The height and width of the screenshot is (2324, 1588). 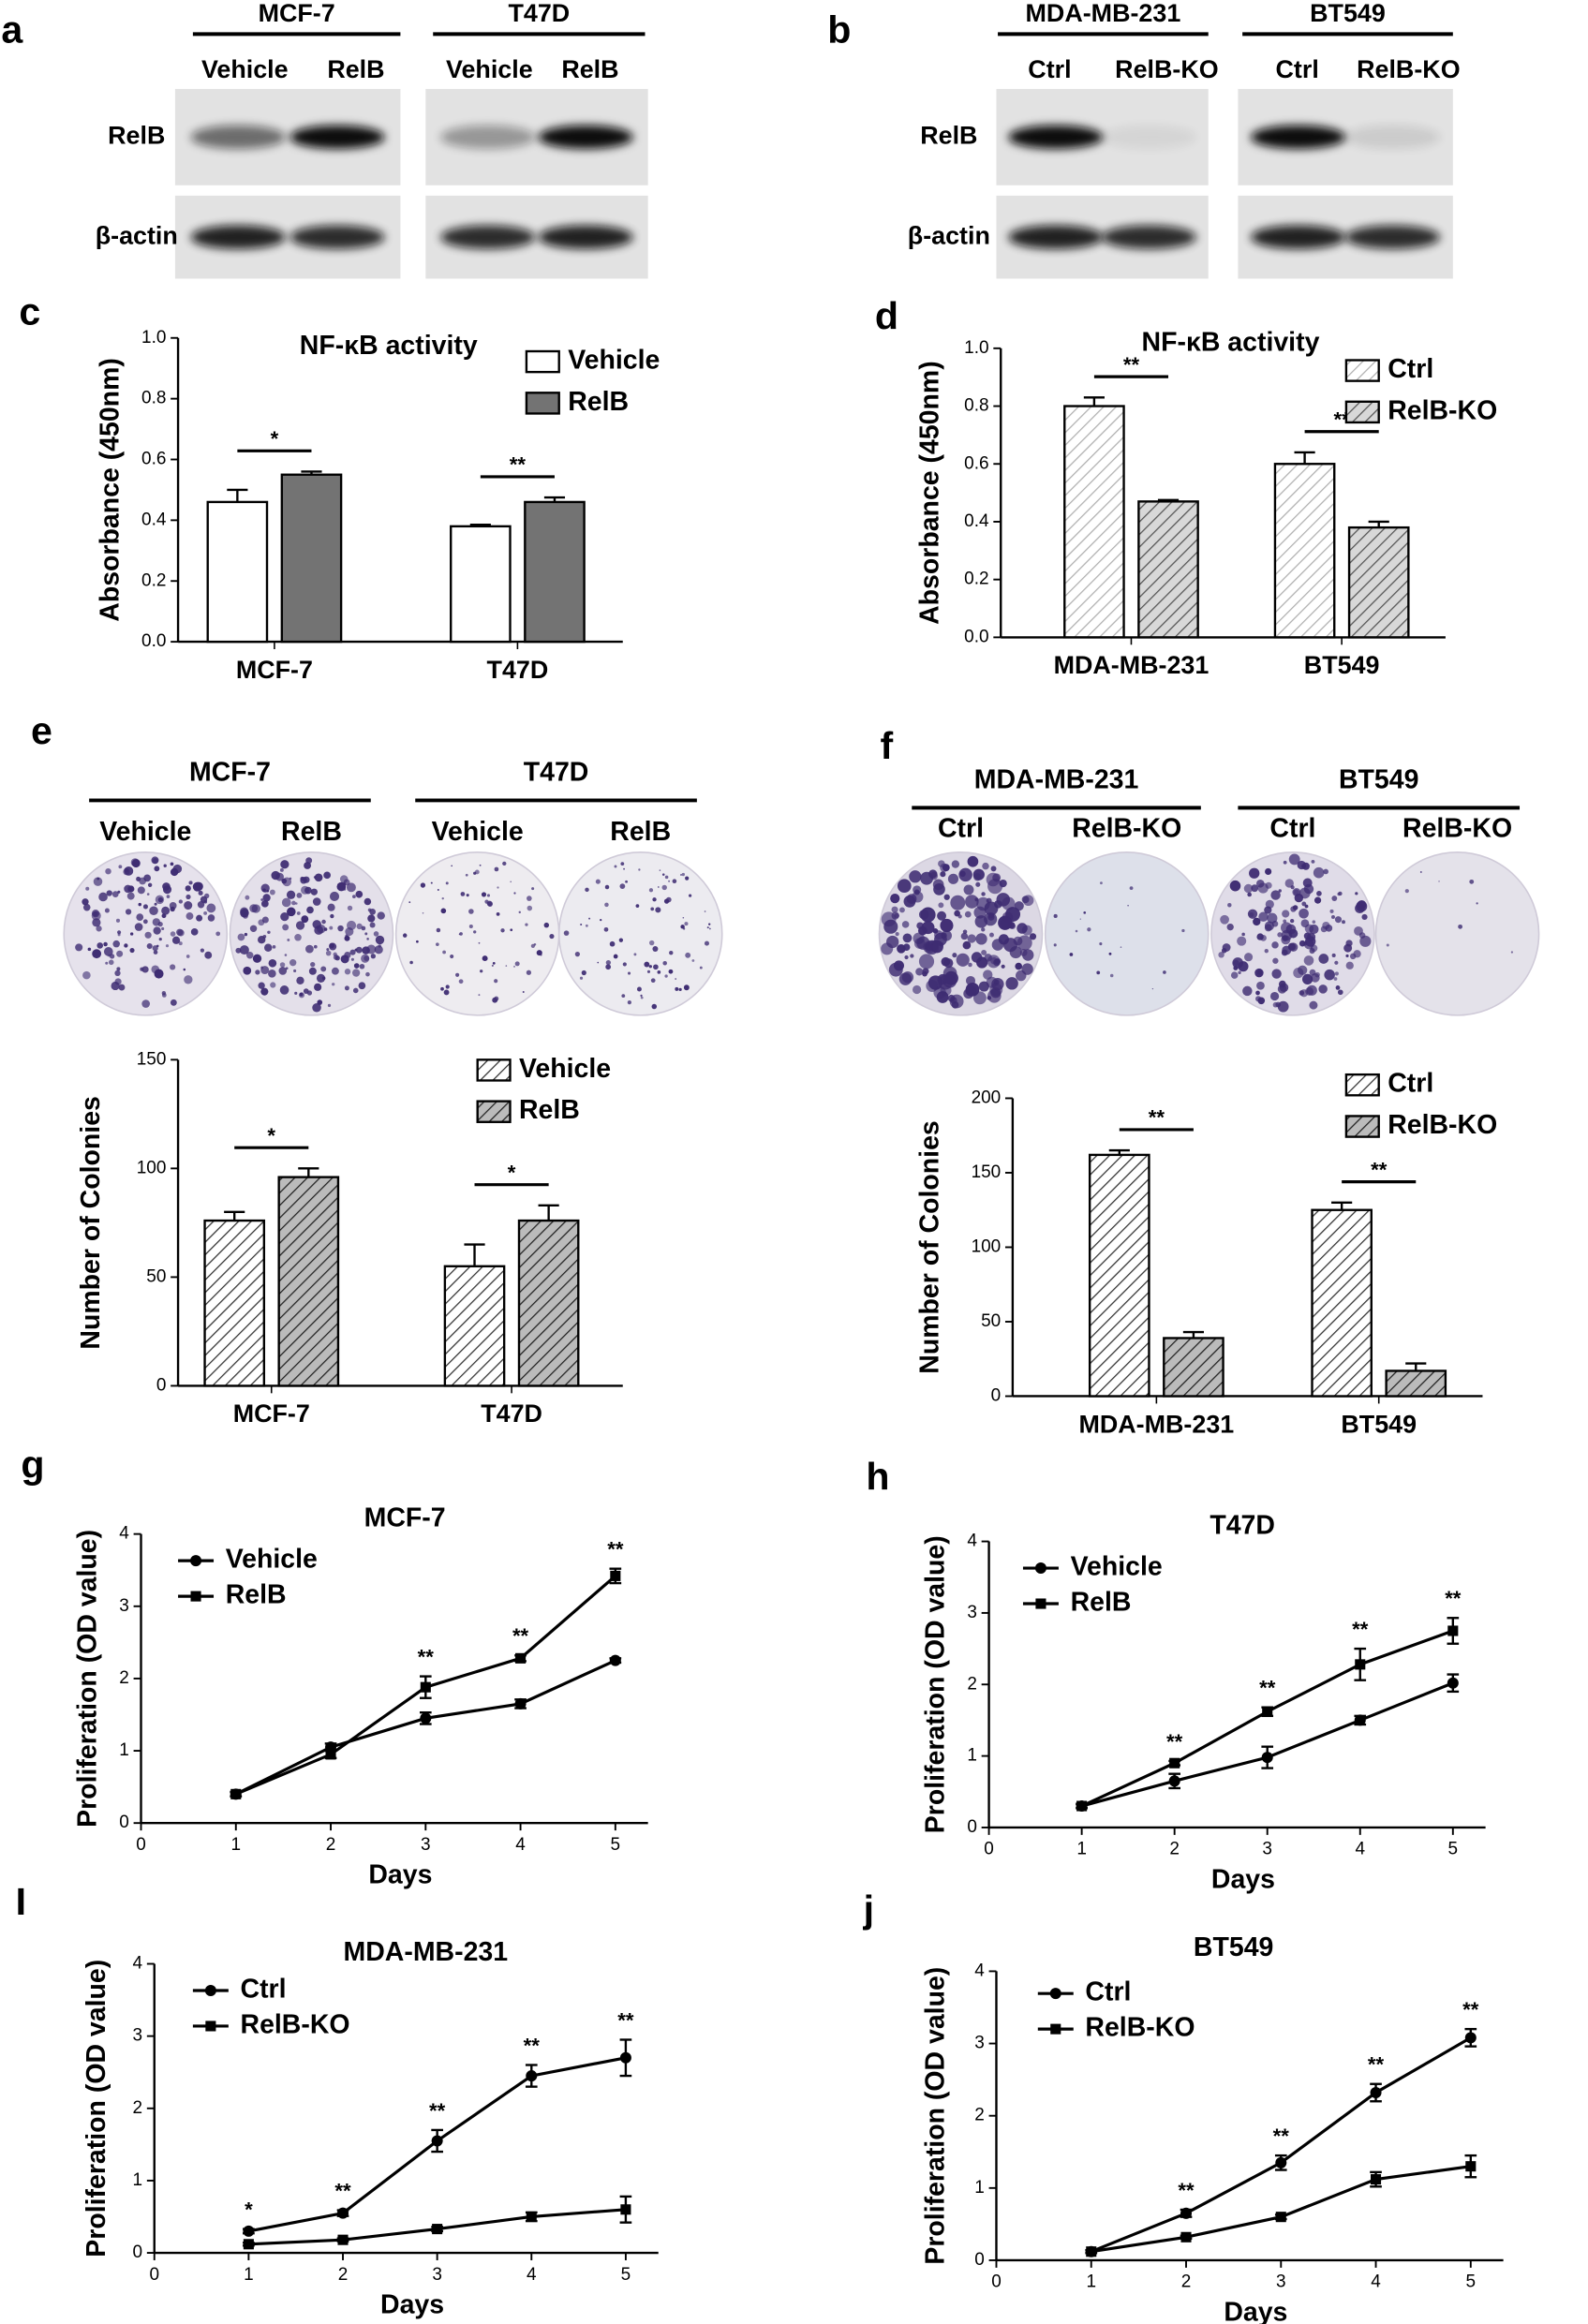 I want to click on lane-label: Vehicle, so click(x=245, y=69).